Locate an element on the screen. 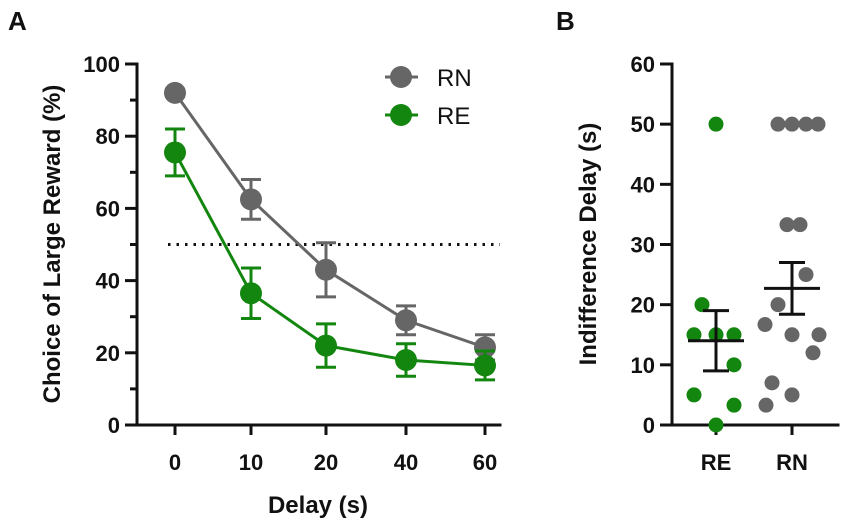  panel-a-y-tick-label: 0 is located at coordinates (114, 425).